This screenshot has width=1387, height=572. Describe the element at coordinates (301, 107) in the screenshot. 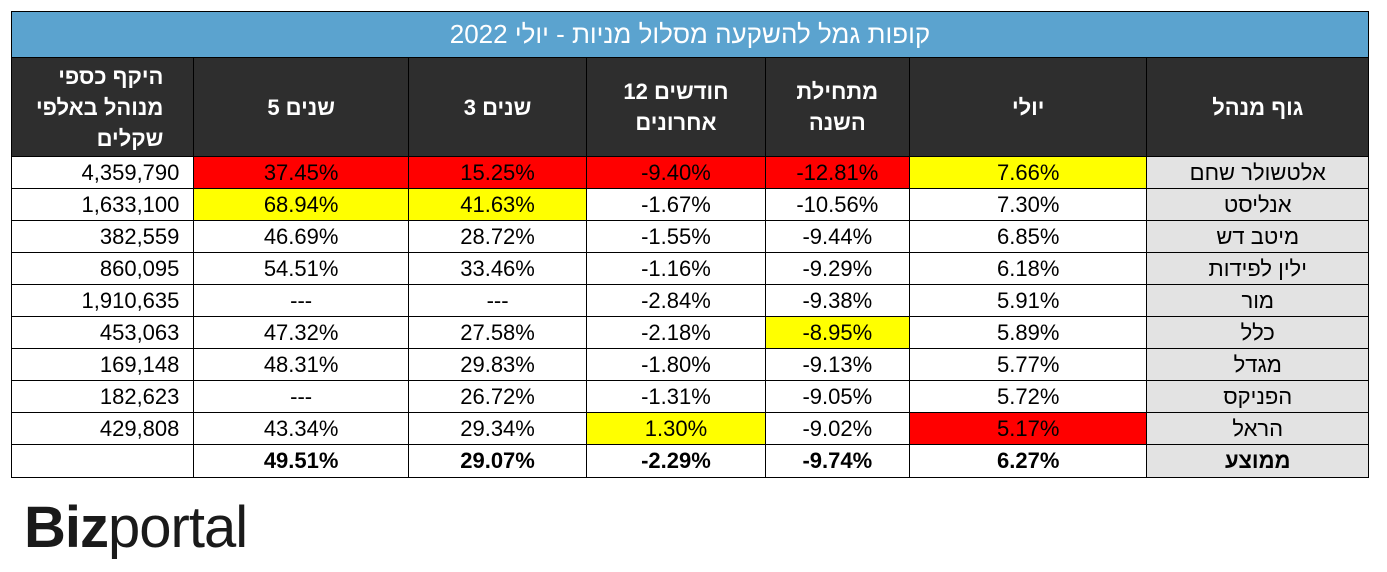

I see `header-5-years: 5 שנים` at that location.